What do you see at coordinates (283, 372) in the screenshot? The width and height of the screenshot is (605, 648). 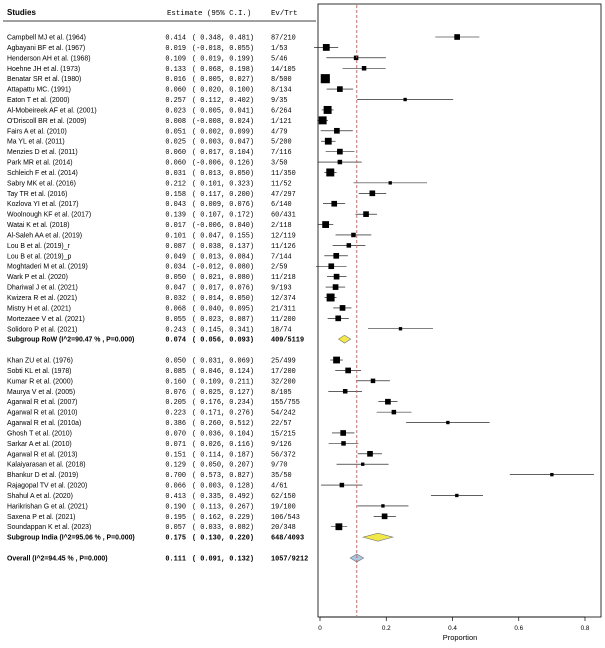 I see `ev-trt-value: 17/200` at bounding box center [283, 372].